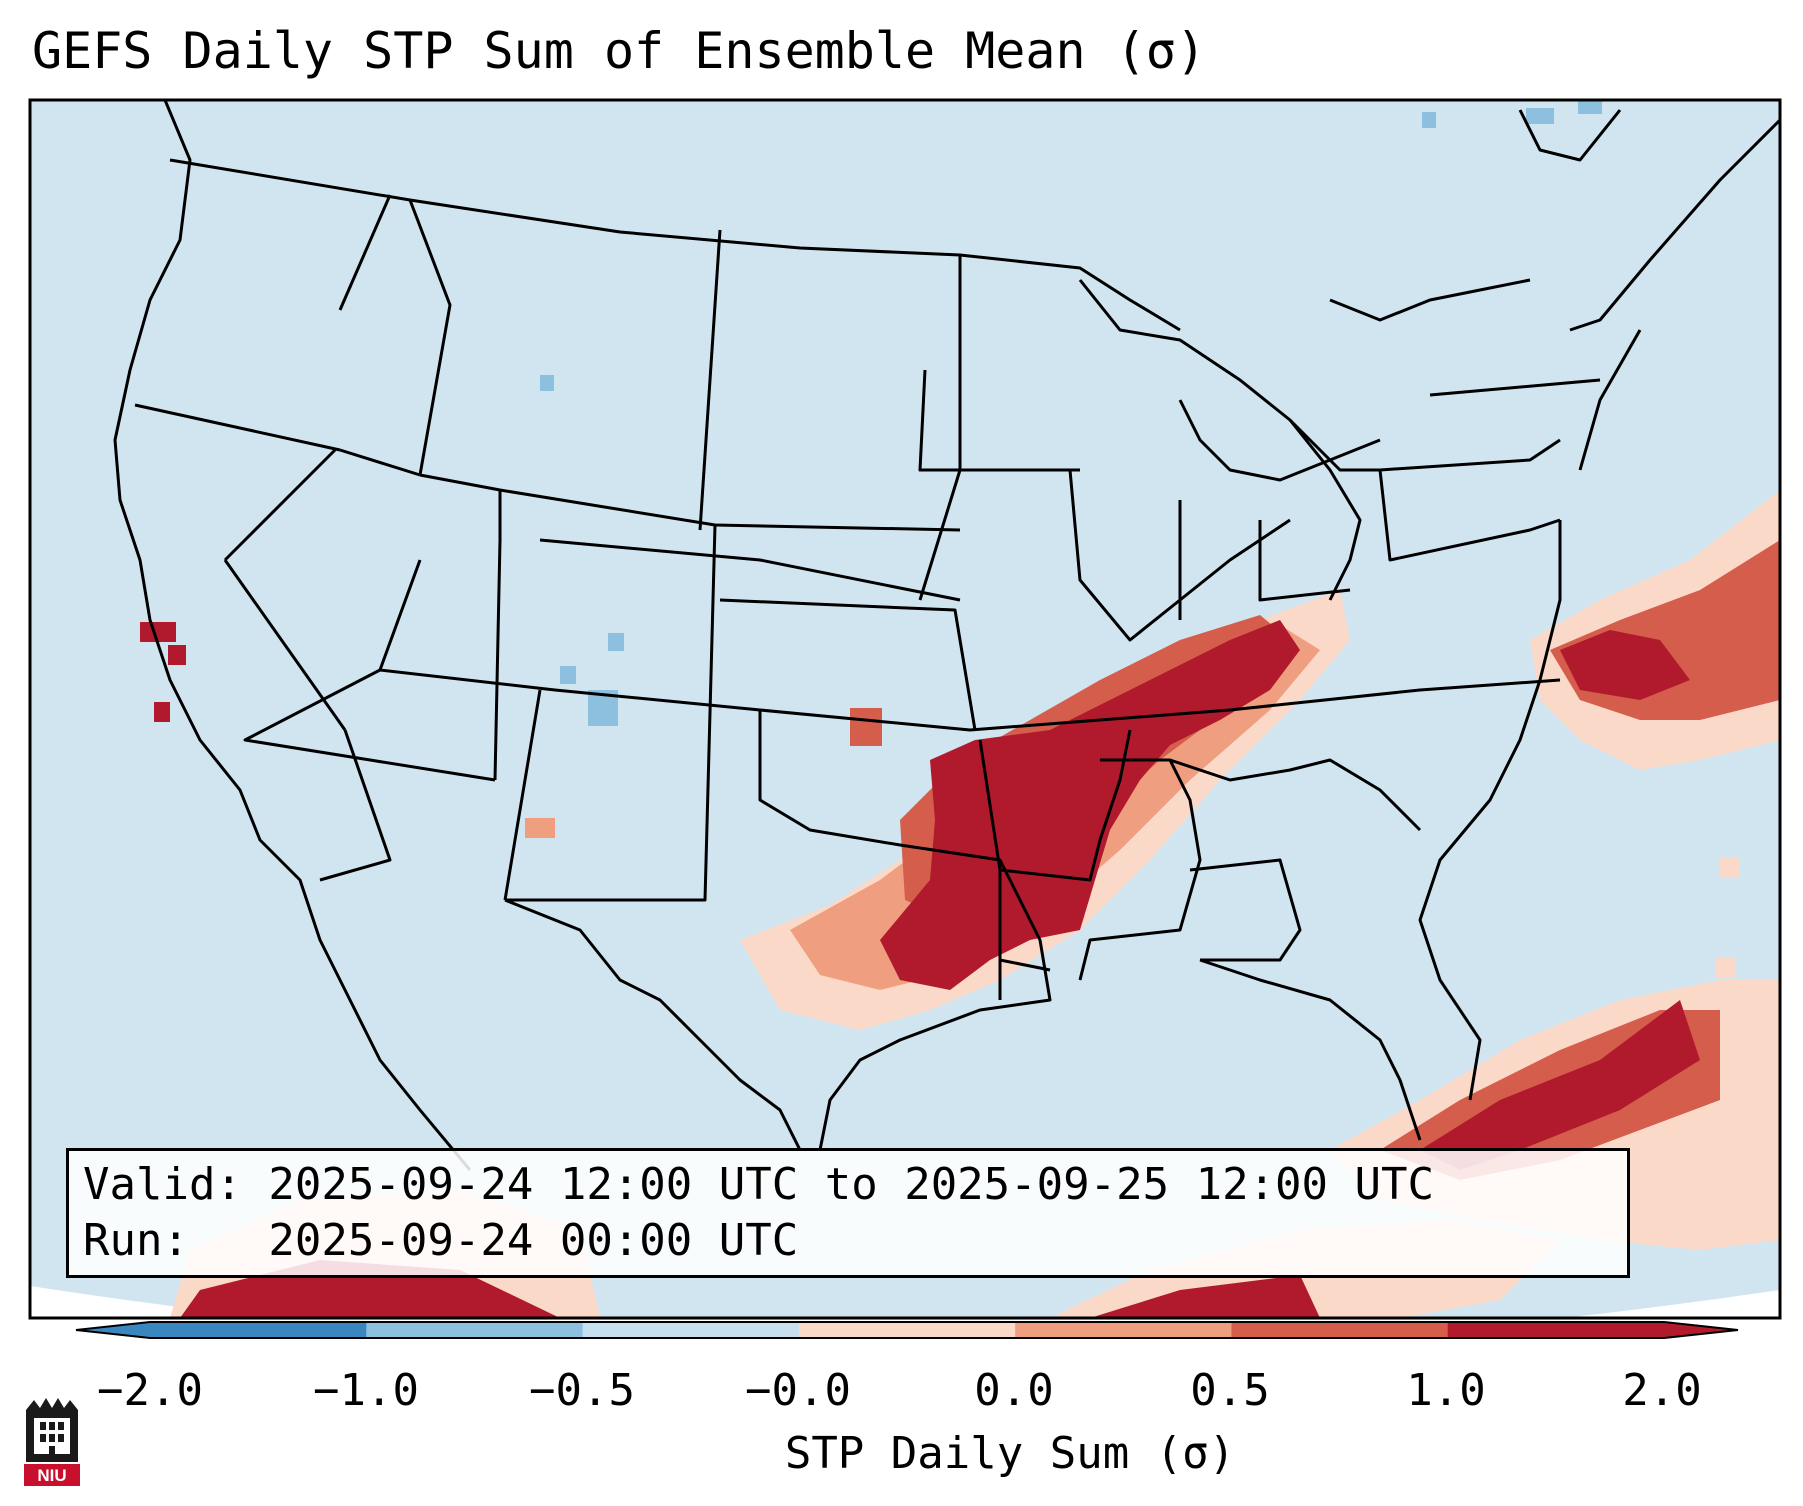  I want to click on colorbar, so click(907, 1330).